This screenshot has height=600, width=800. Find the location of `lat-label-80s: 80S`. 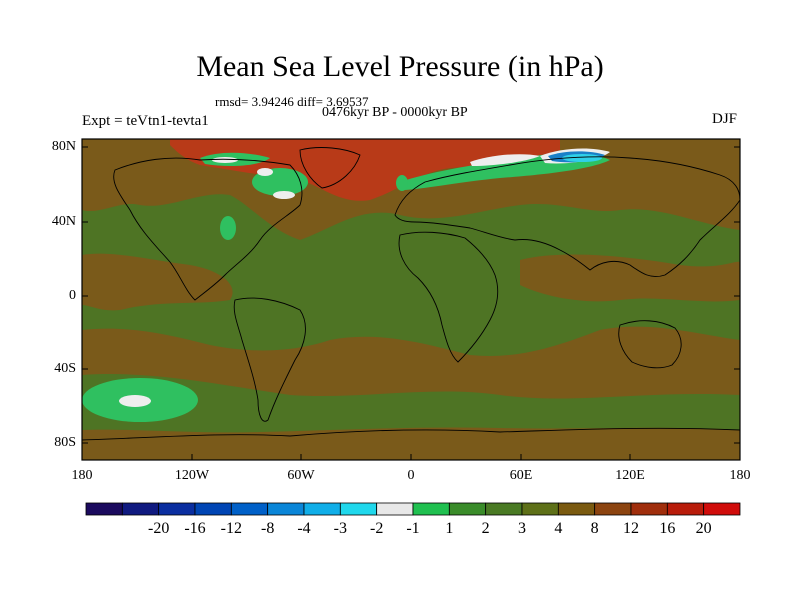

lat-label-80s: 80S is located at coordinates (65, 442).